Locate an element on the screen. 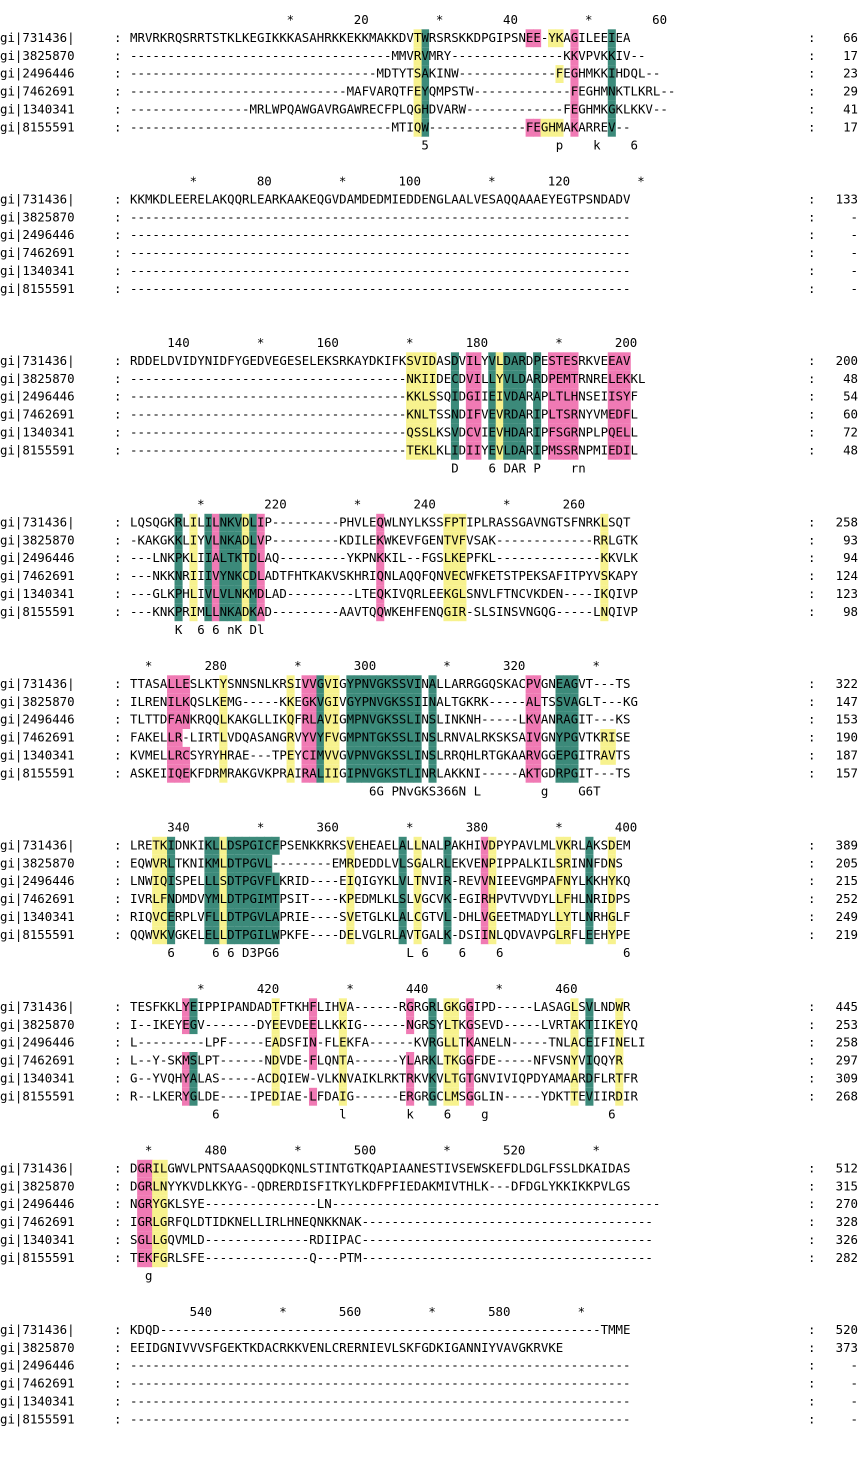 This screenshot has width=860, height=1458. residue-count: 17 is located at coordinates (850, 126).